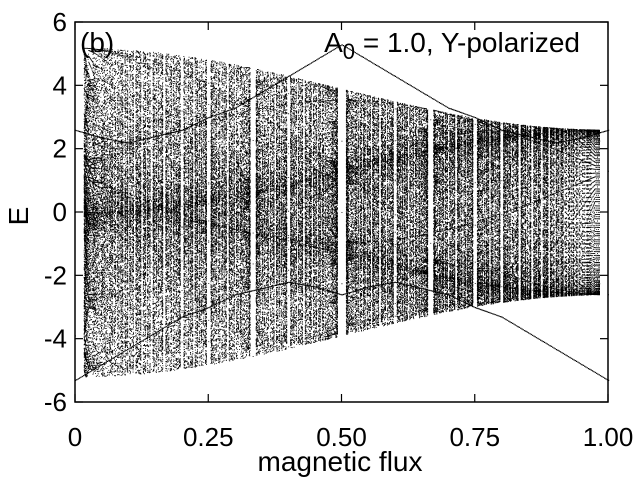 Image resolution: width=640 pixels, height=480 pixels. I want to click on y-axis-title: E, so click(18, 216).